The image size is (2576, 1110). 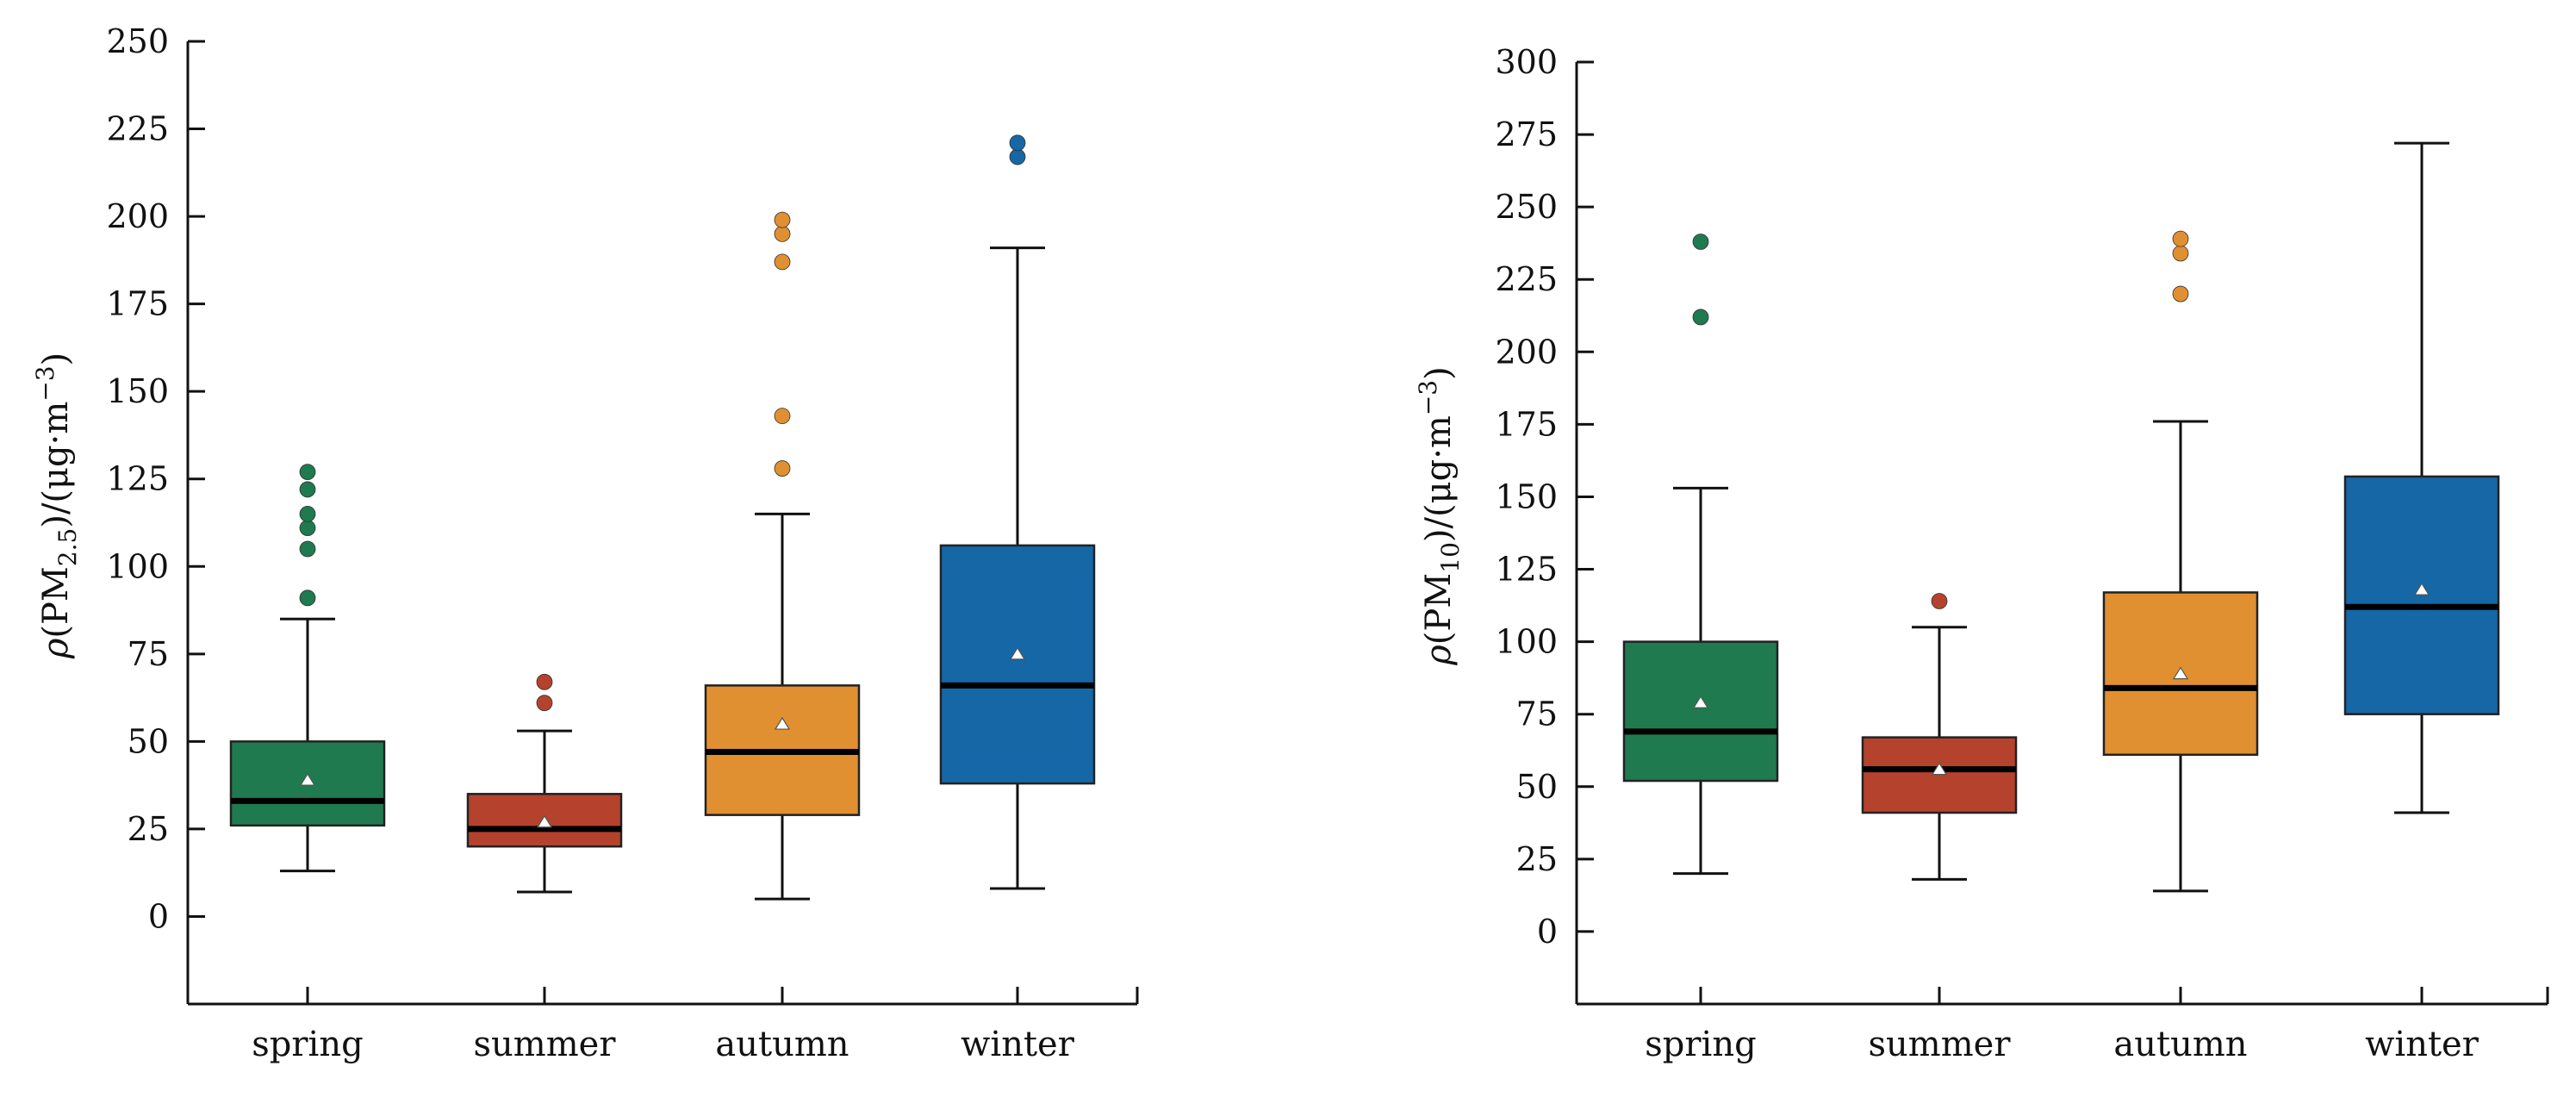 What do you see at coordinates (1701, 711) in the screenshot?
I see `box-spring` at bounding box center [1701, 711].